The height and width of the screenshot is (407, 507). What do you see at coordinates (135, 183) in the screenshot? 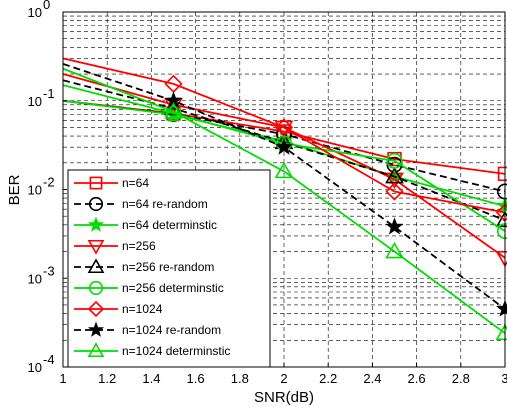
I see `legend-label: n=64` at bounding box center [135, 183].